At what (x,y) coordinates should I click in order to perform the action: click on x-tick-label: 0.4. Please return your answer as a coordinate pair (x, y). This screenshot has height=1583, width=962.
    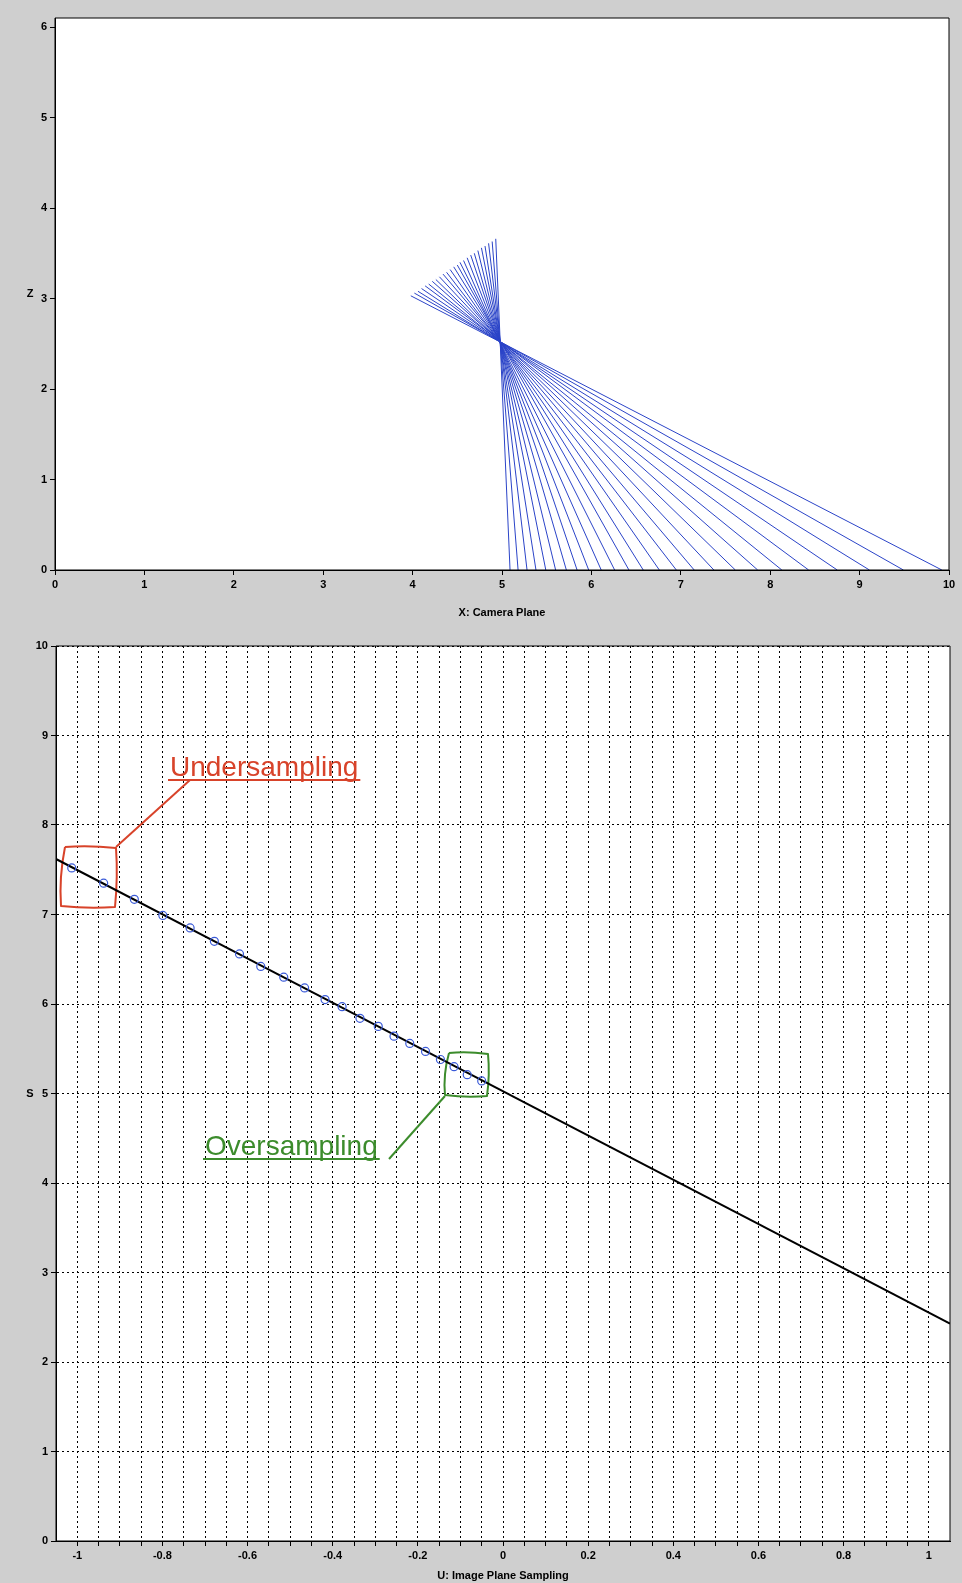
    Looking at the image, I should click on (673, 1554).